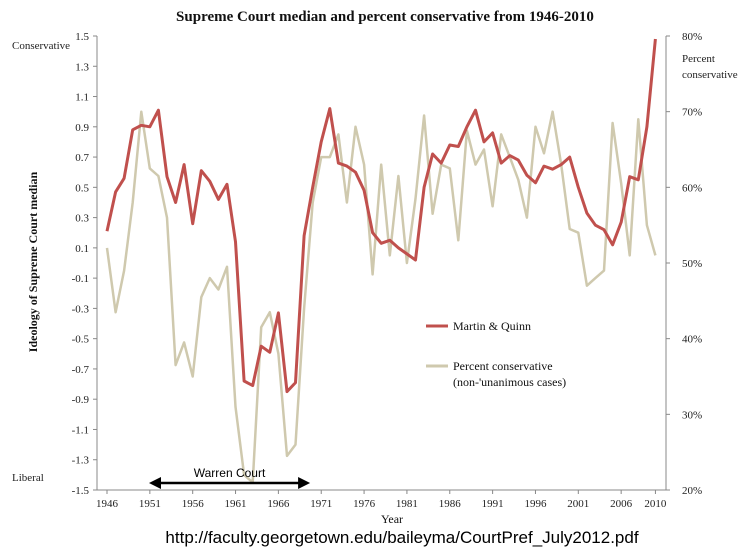  What do you see at coordinates (82, 188) in the screenshot?
I see `y-tick-label: 0.5` at bounding box center [82, 188].